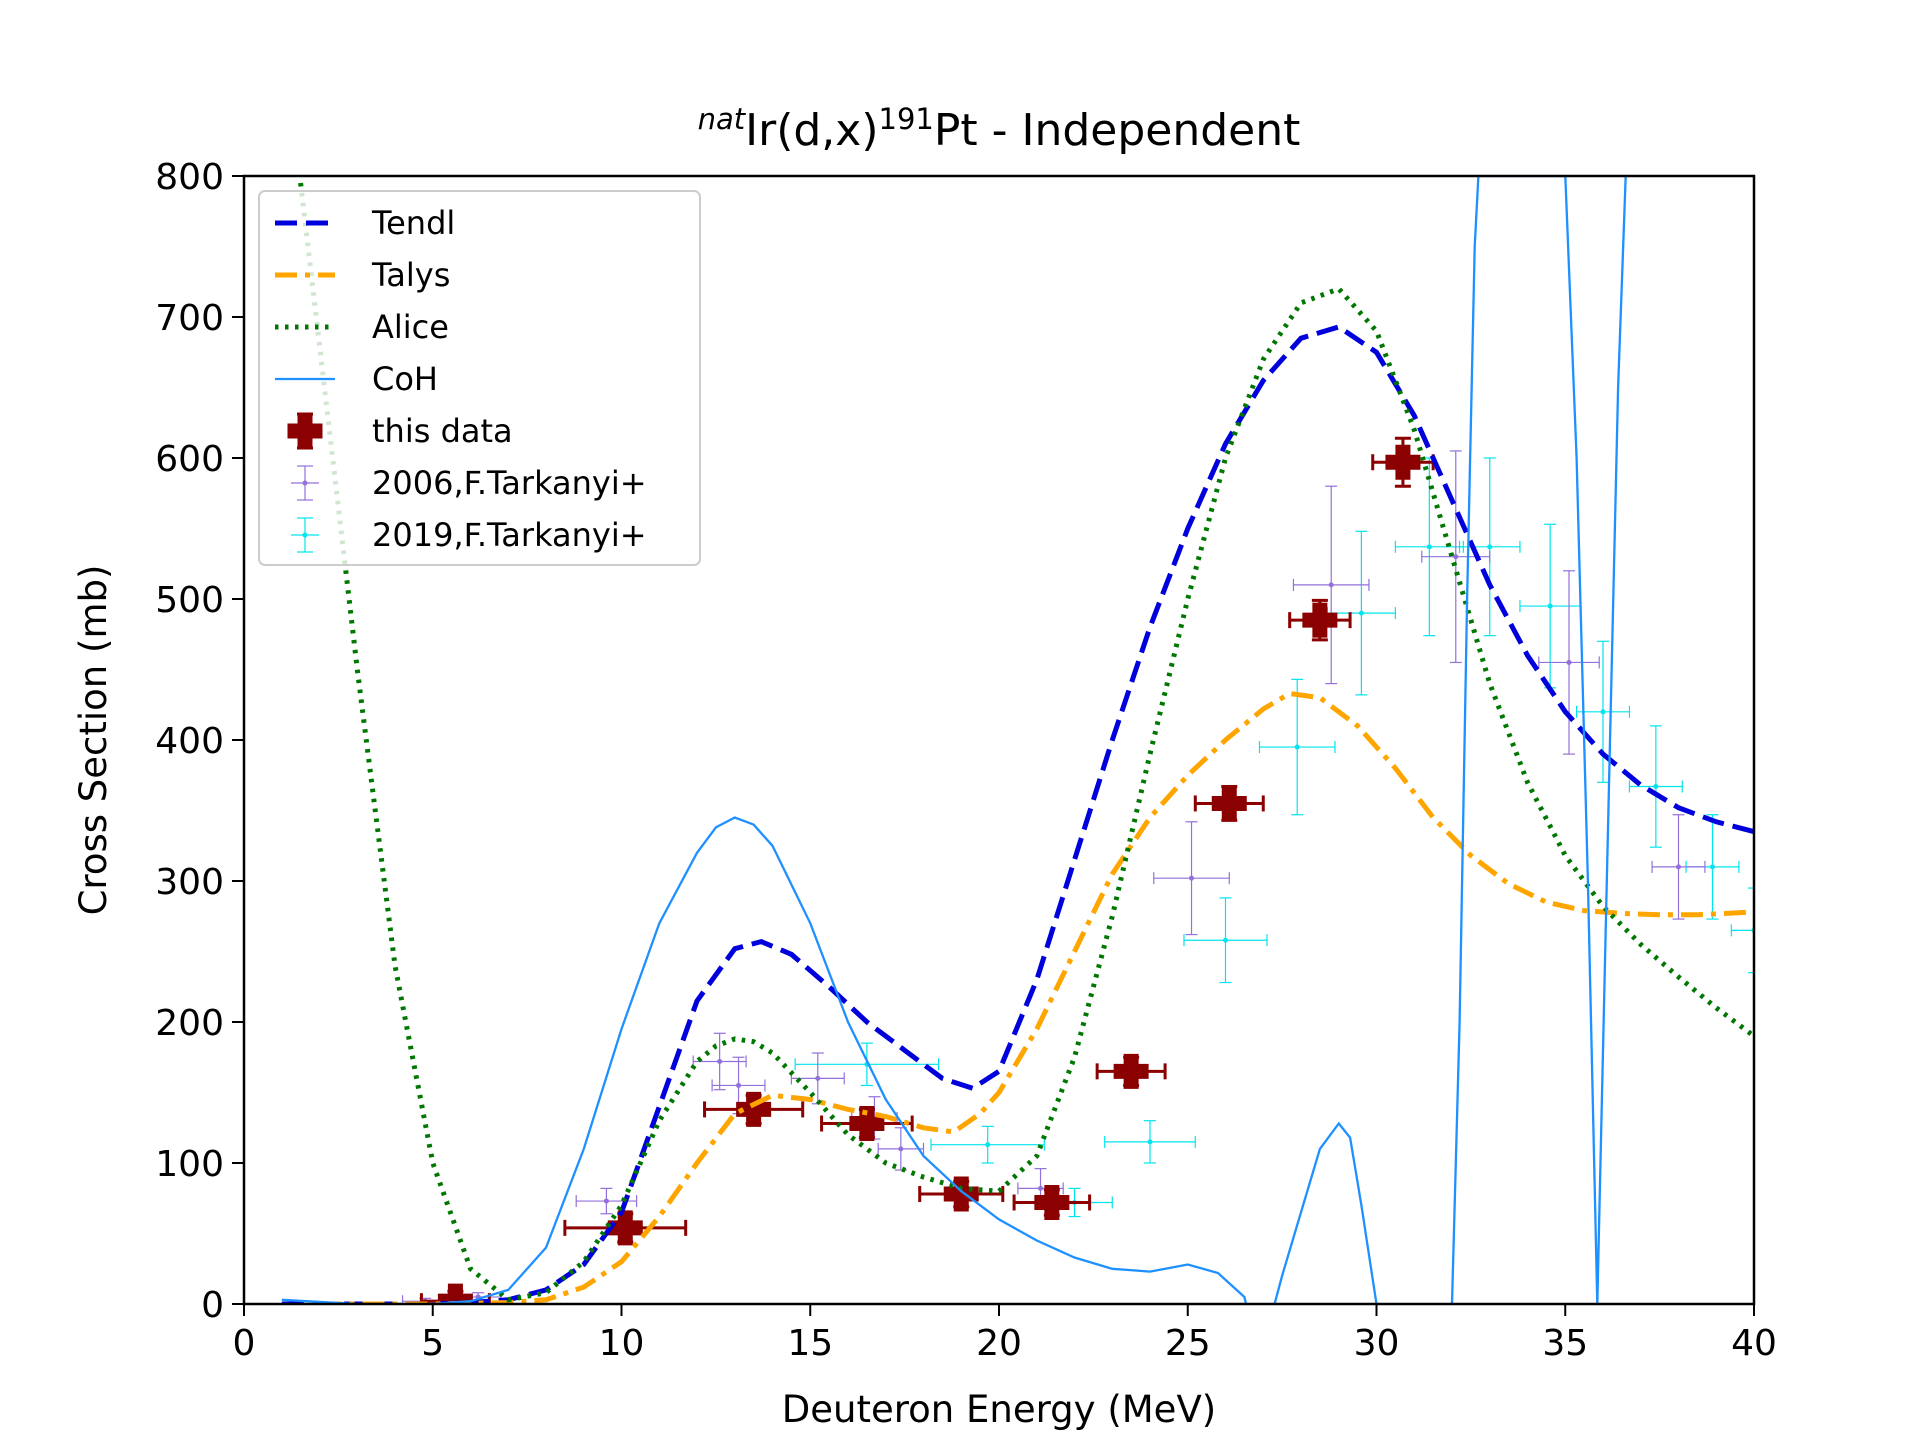 The width and height of the screenshot is (1920, 1440). I want to click on y-tick-label: 0, so click(212, 1305).